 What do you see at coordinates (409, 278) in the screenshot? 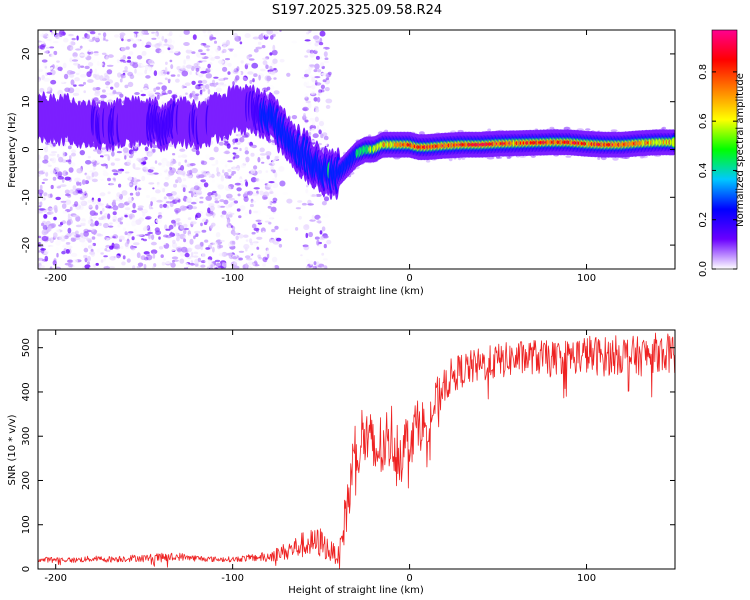
I see `x-tick-label: 0` at bounding box center [409, 278].